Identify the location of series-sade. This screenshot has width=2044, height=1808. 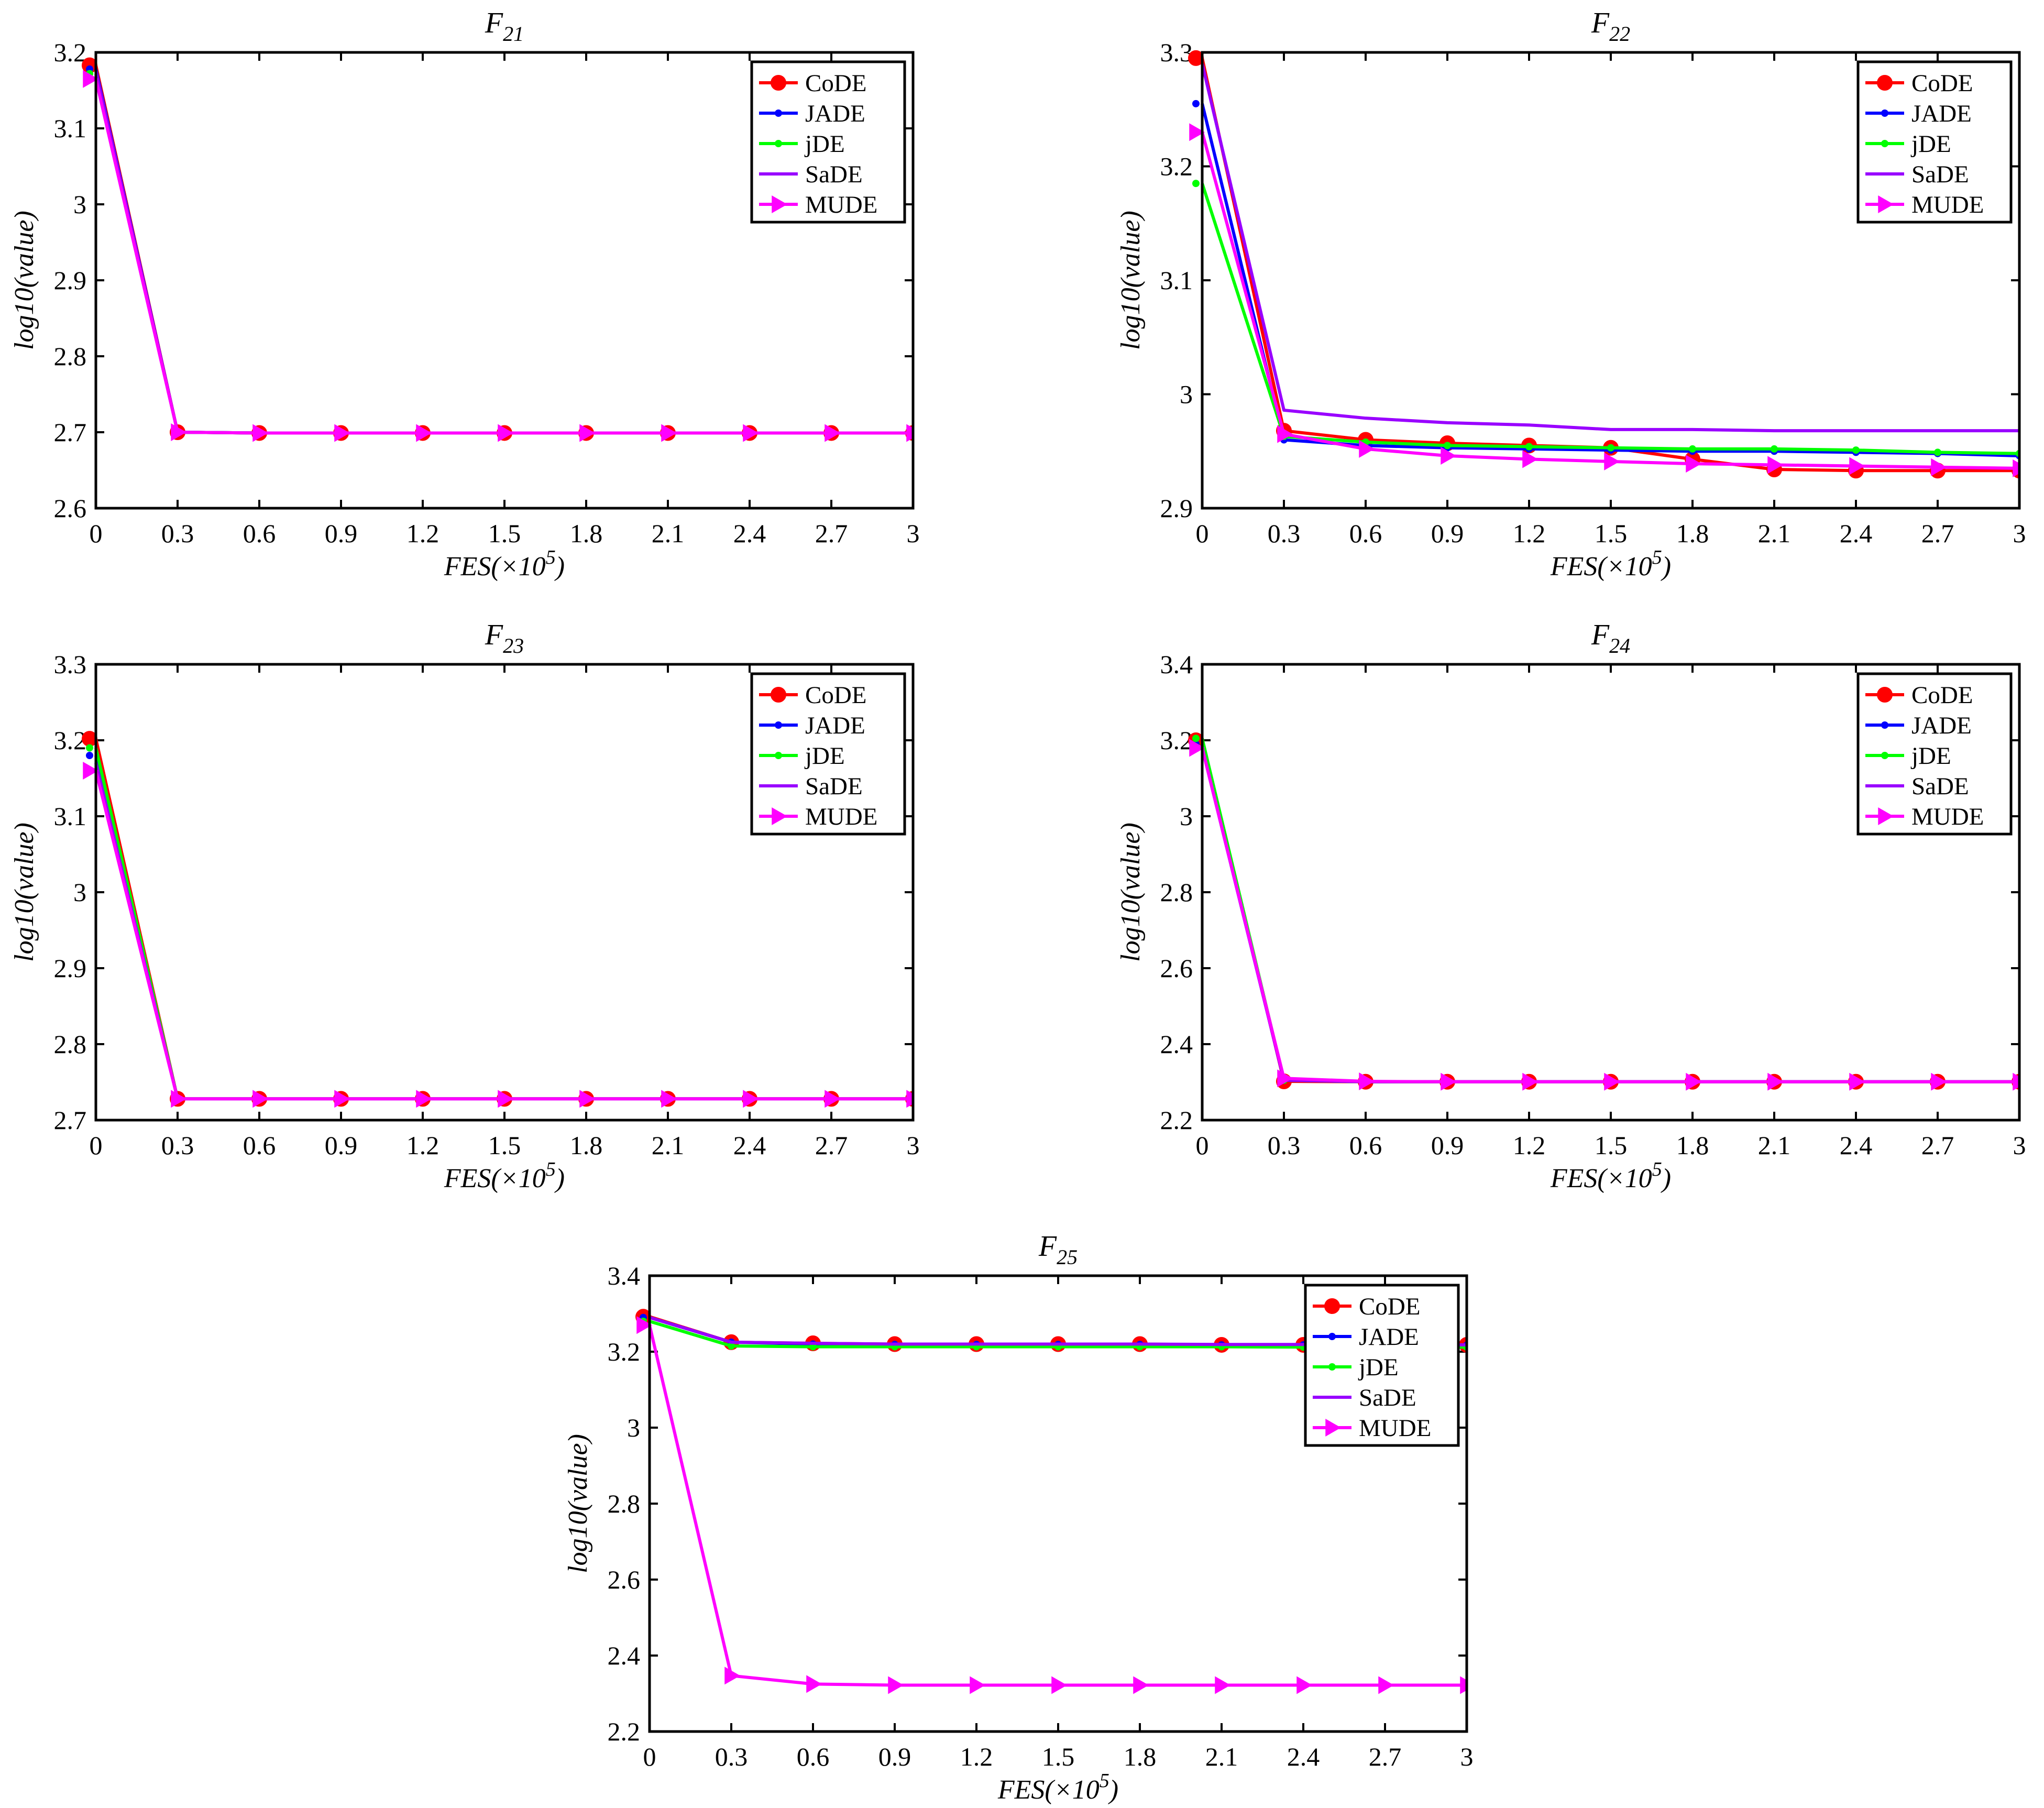
(1610, 248).